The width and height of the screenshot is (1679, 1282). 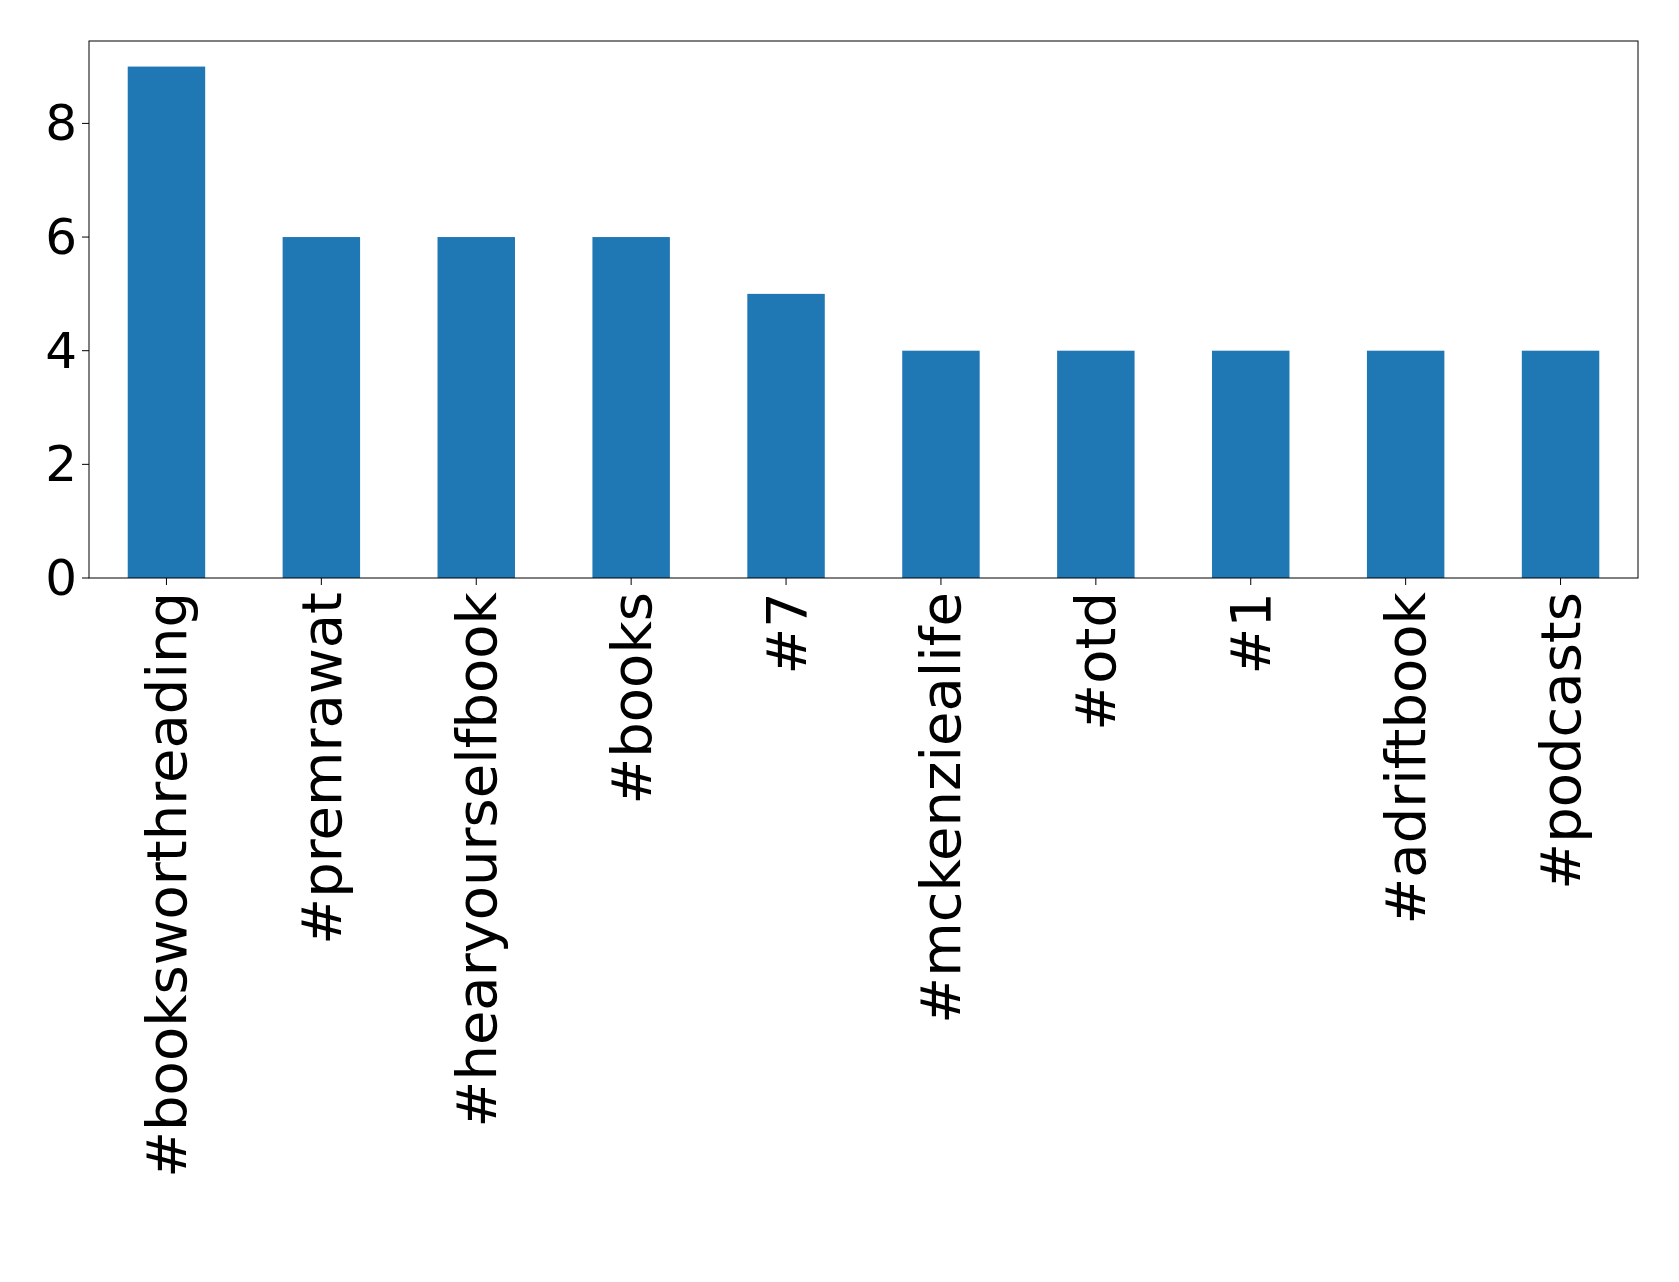 What do you see at coordinates (61, 350) in the screenshot?
I see `y-tick-label: 4` at bounding box center [61, 350].